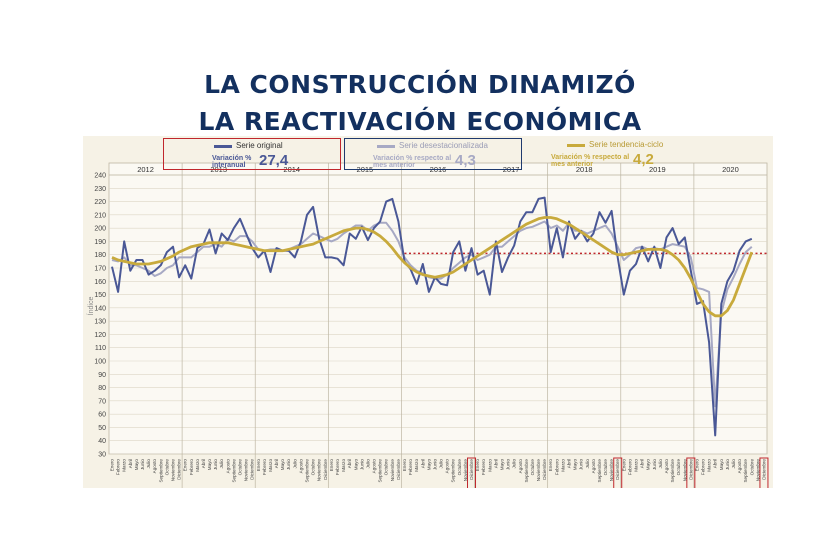 The width and height of the screenshot is (840, 560). Describe the element at coordinates (386, 146) in the screenshot. I see `legend-desest-swatch` at that location.